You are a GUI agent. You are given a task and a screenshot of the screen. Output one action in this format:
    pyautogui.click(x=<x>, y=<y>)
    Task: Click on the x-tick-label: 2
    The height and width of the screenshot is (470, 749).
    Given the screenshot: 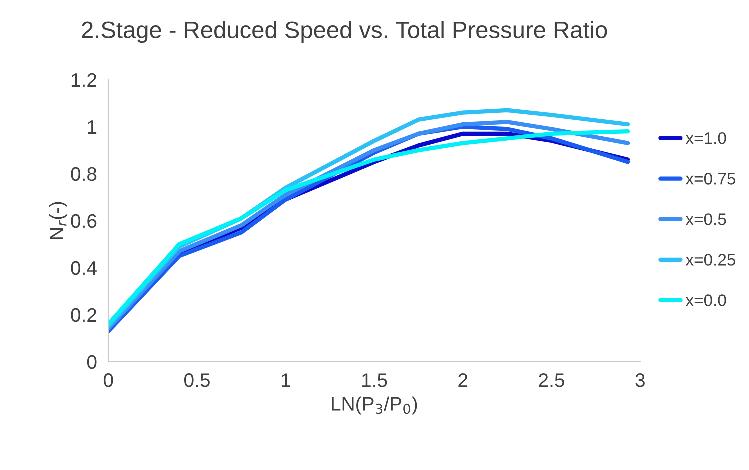 What is the action you would take?
    pyautogui.click(x=463, y=381)
    